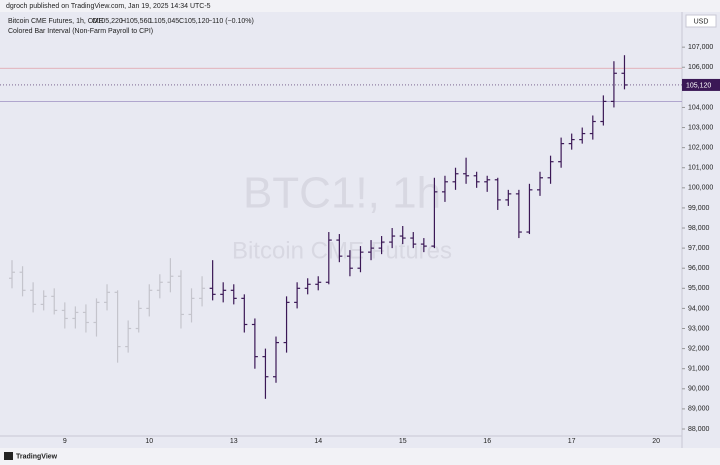  Describe the element at coordinates (342, 250) in the screenshot. I see `watermark: Bitcoin CME Futures` at that location.